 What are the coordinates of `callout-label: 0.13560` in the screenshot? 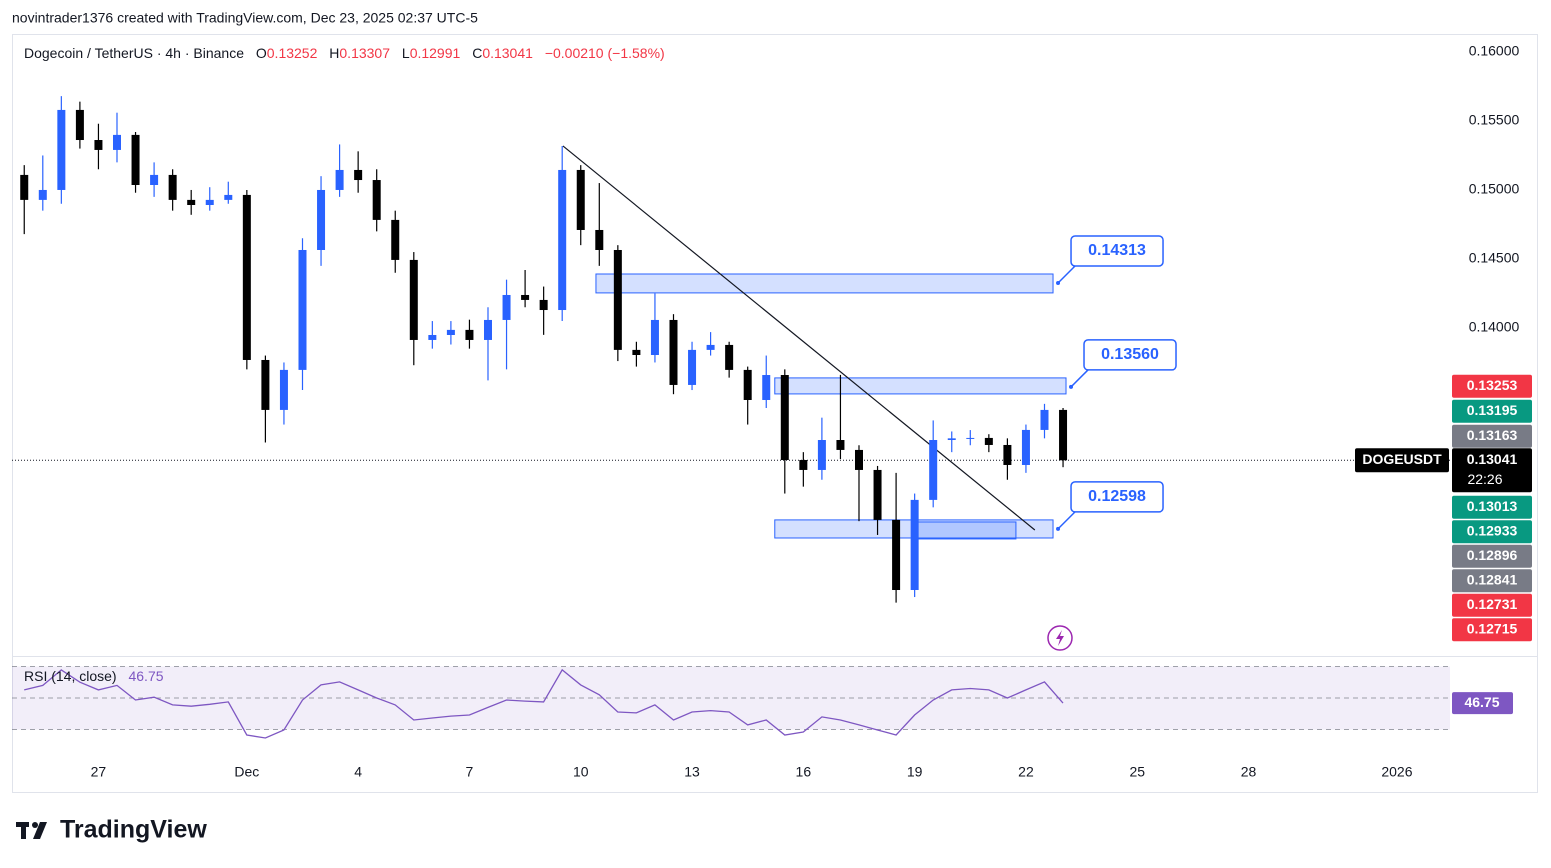 It's located at (1130, 354).